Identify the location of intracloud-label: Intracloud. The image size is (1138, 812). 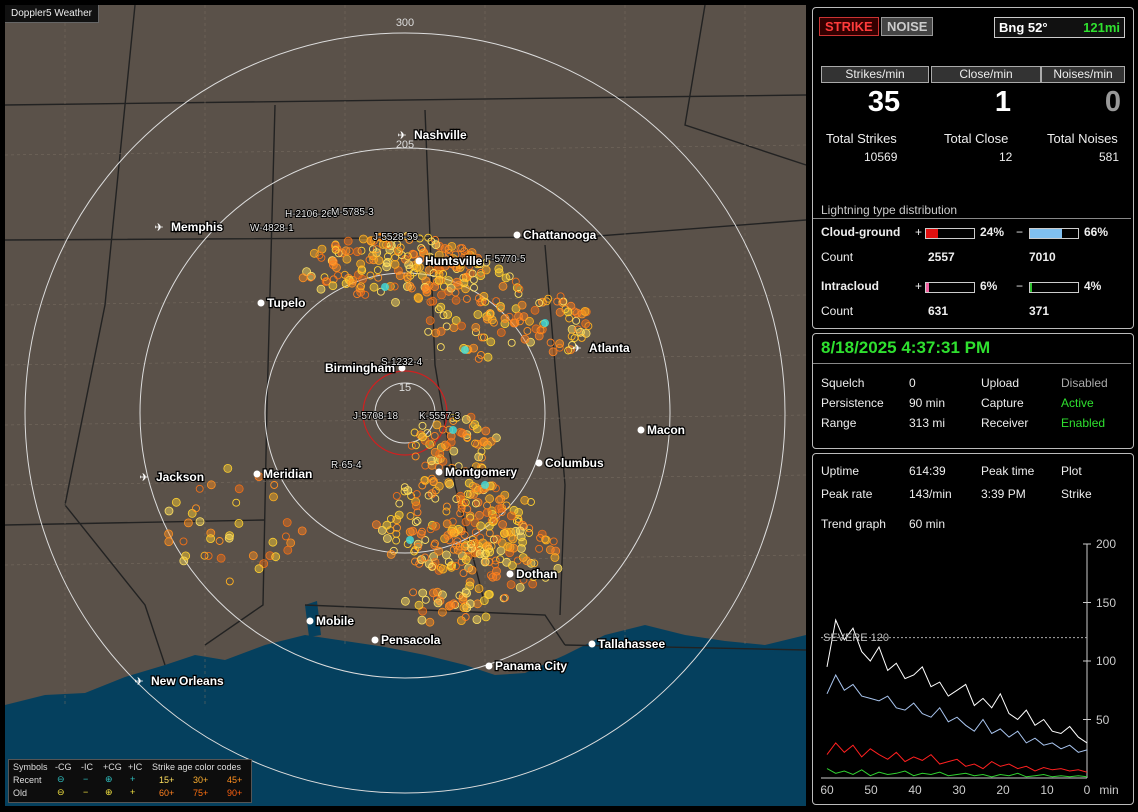
(850, 286).